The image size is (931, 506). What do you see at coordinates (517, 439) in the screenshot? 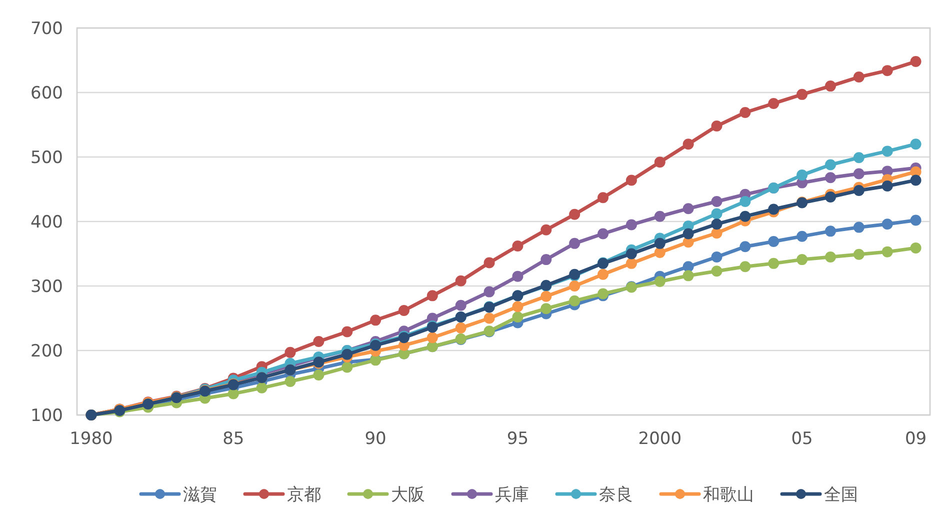
I see `x-tick-label: 95` at bounding box center [517, 439].